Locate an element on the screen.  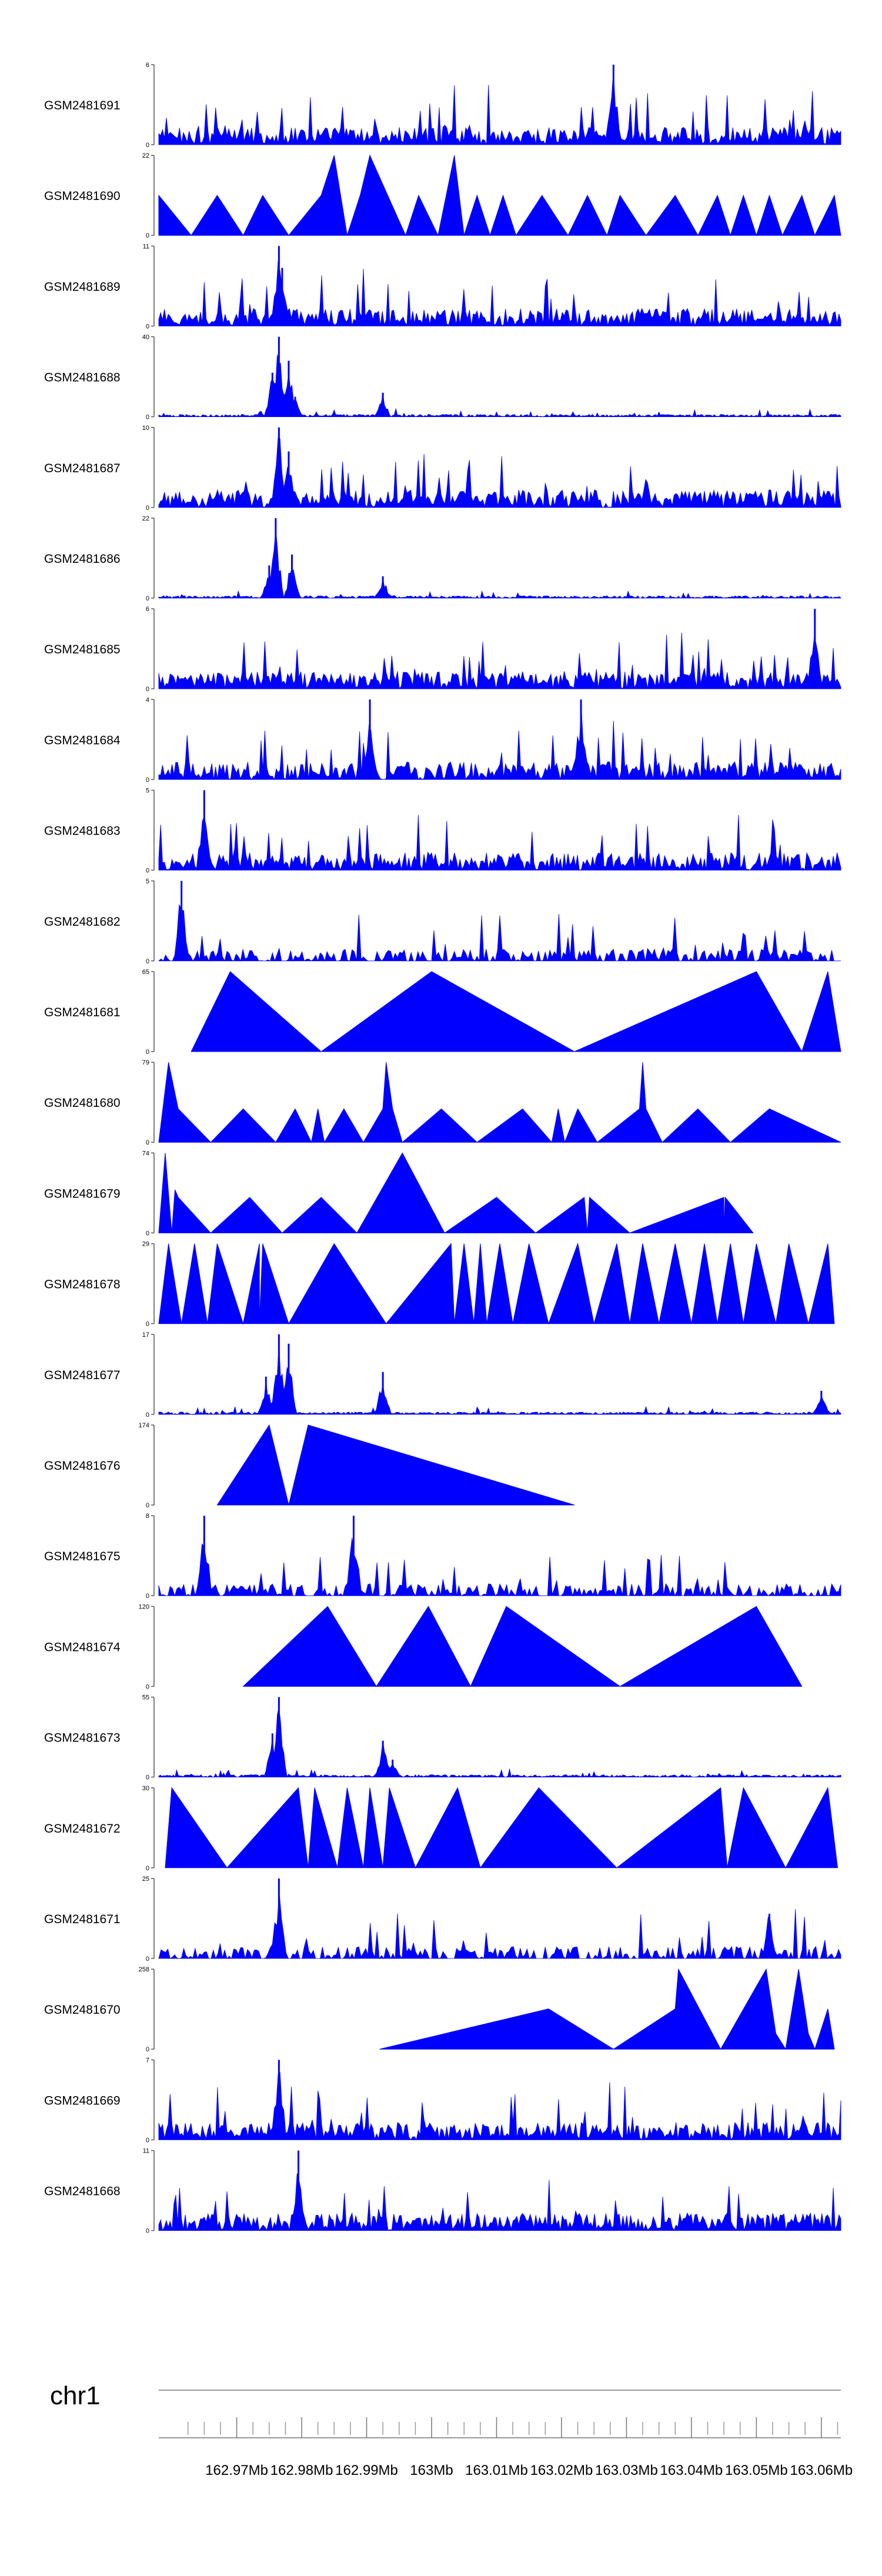
axis-tick-label: 162.99Mb is located at coordinates (366, 2470).